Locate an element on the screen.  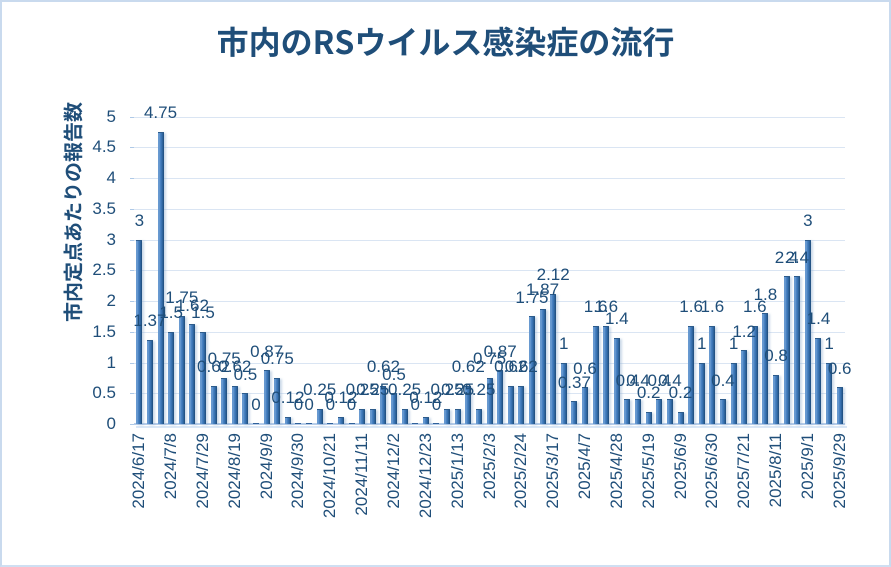
y-tick-label: 1.5 is located at coordinates (104, 331).